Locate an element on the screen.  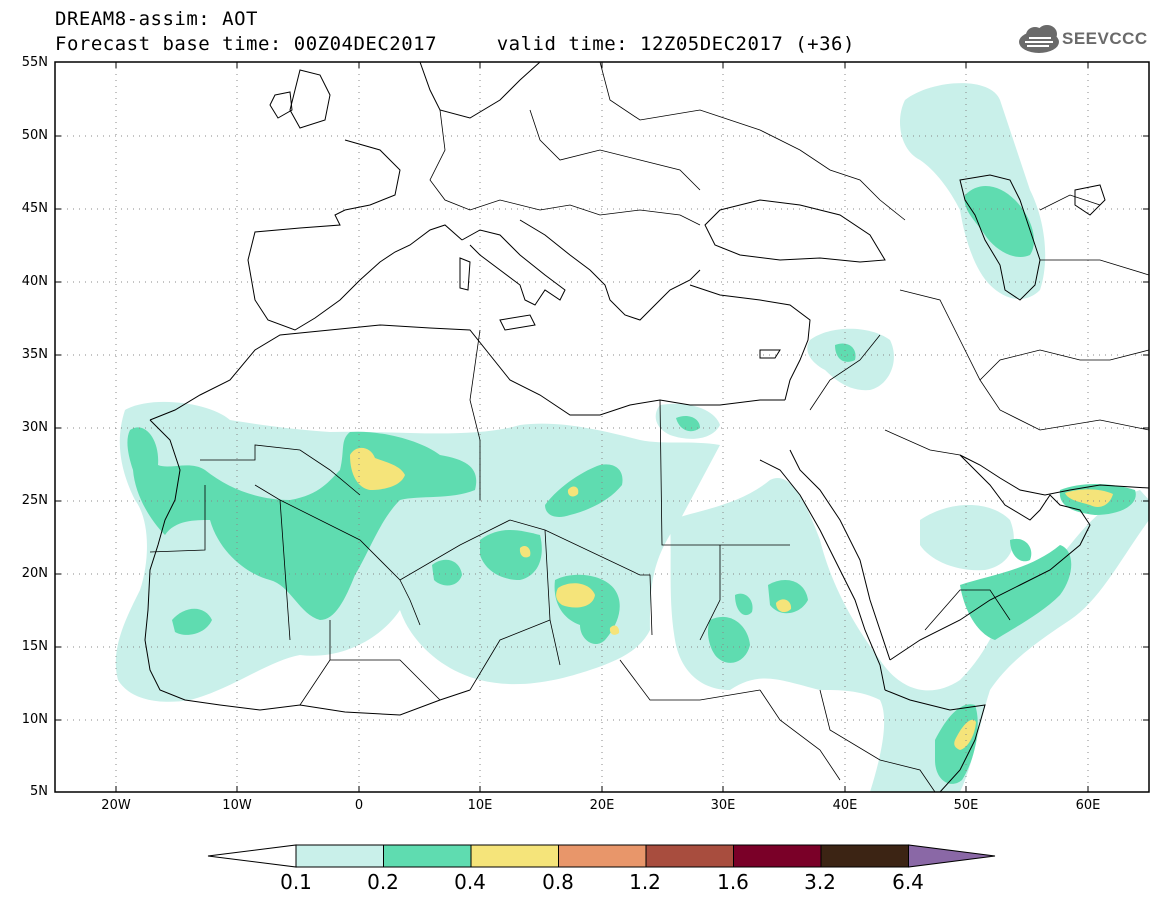
colorbar-label: 0.2 is located at coordinates (383, 882).